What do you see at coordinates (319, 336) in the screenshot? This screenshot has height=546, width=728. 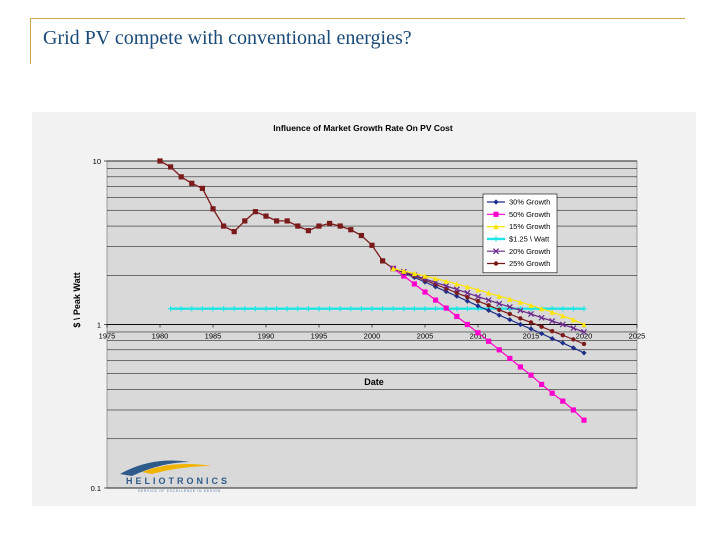 I see `x-tick-label: 1995` at bounding box center [319, 336].